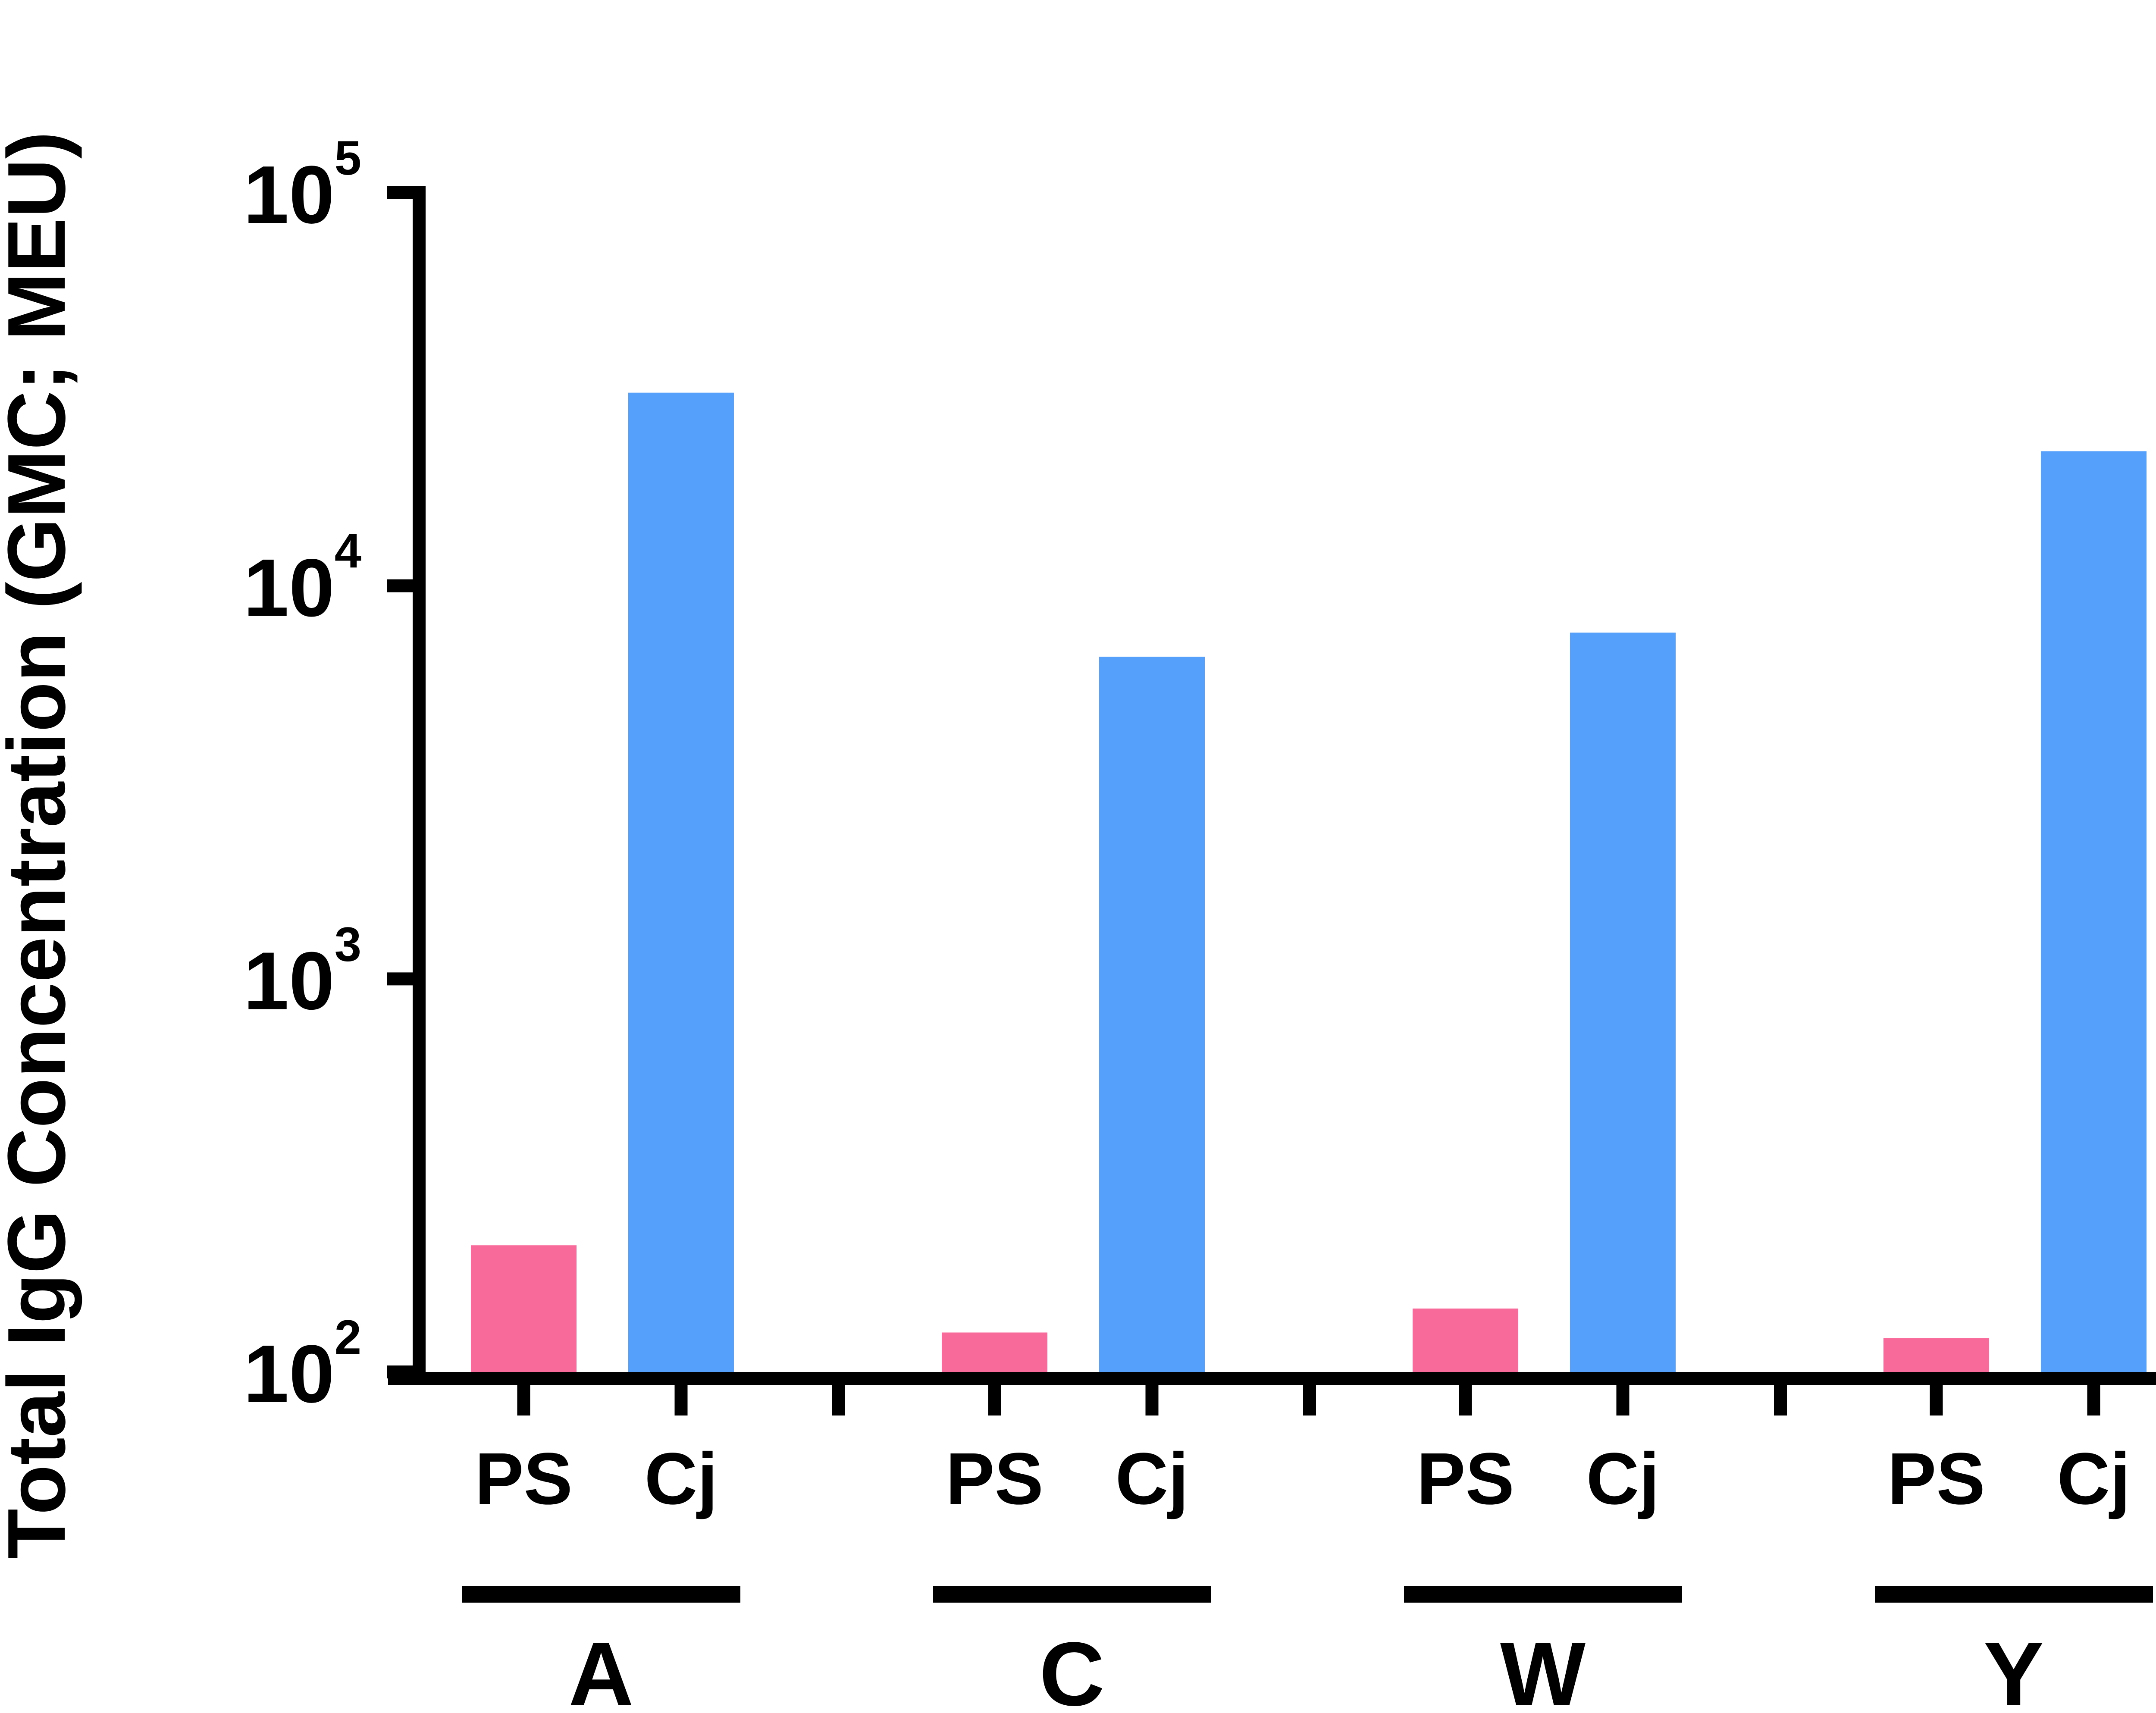 This screenshot has width=2156, height=1713. What do you see at coordinates (1543, 1668) in the screenshot?
I see `group-label-w: W` at bounding box center [1543, 1668].